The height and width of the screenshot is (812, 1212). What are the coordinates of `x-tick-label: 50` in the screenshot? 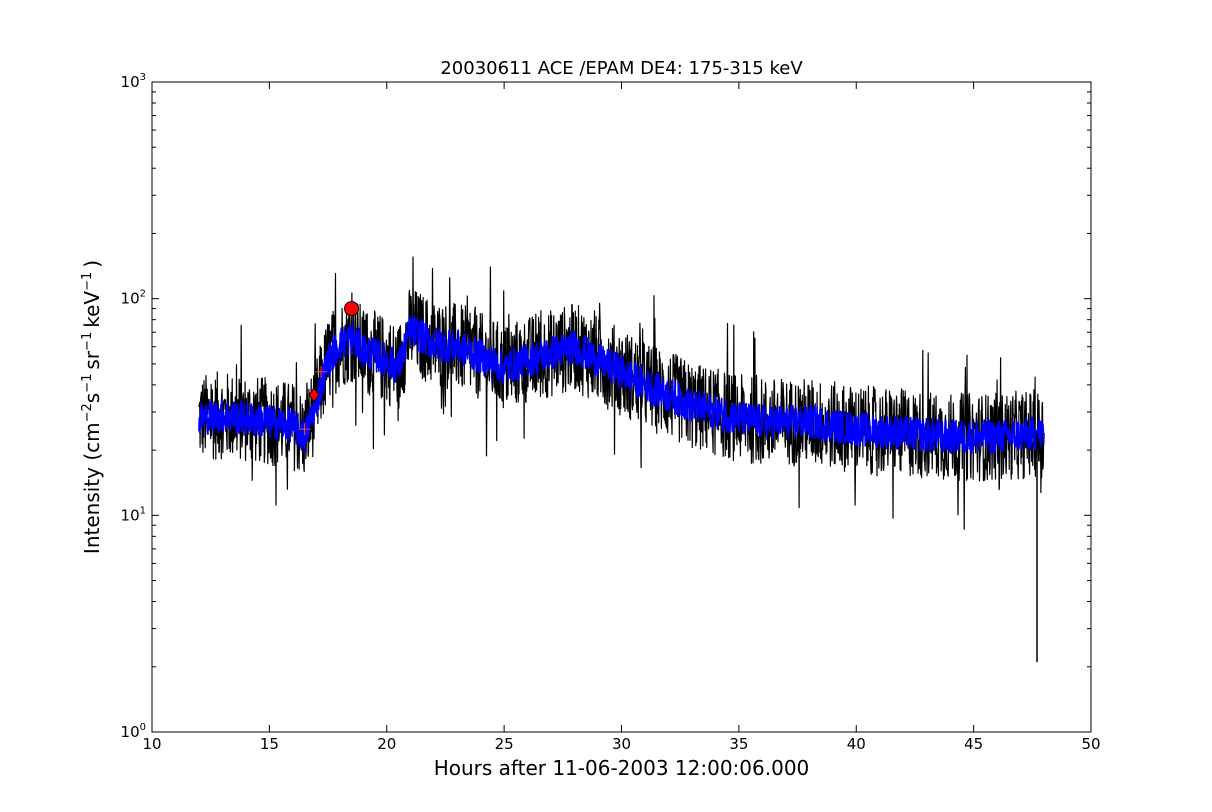 It's located at (1090, 744).